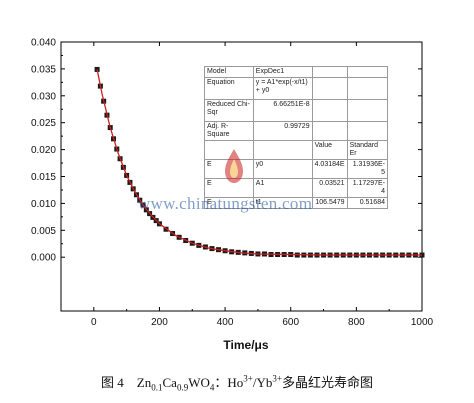 The image size is (474, 403). What do you see at coordinates (282, 88) in the screenshot?
I see `fit-equation-value: y = A1*exp(-x/t1) + y0` at bounding box center [282, 88].